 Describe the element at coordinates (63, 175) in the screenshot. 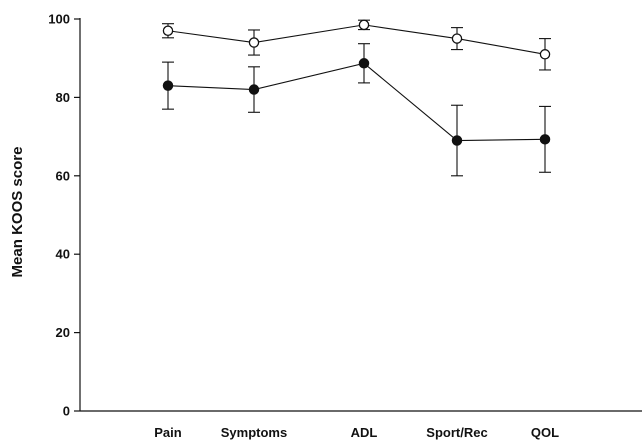

I see `y-tick-label: 60` at that location.